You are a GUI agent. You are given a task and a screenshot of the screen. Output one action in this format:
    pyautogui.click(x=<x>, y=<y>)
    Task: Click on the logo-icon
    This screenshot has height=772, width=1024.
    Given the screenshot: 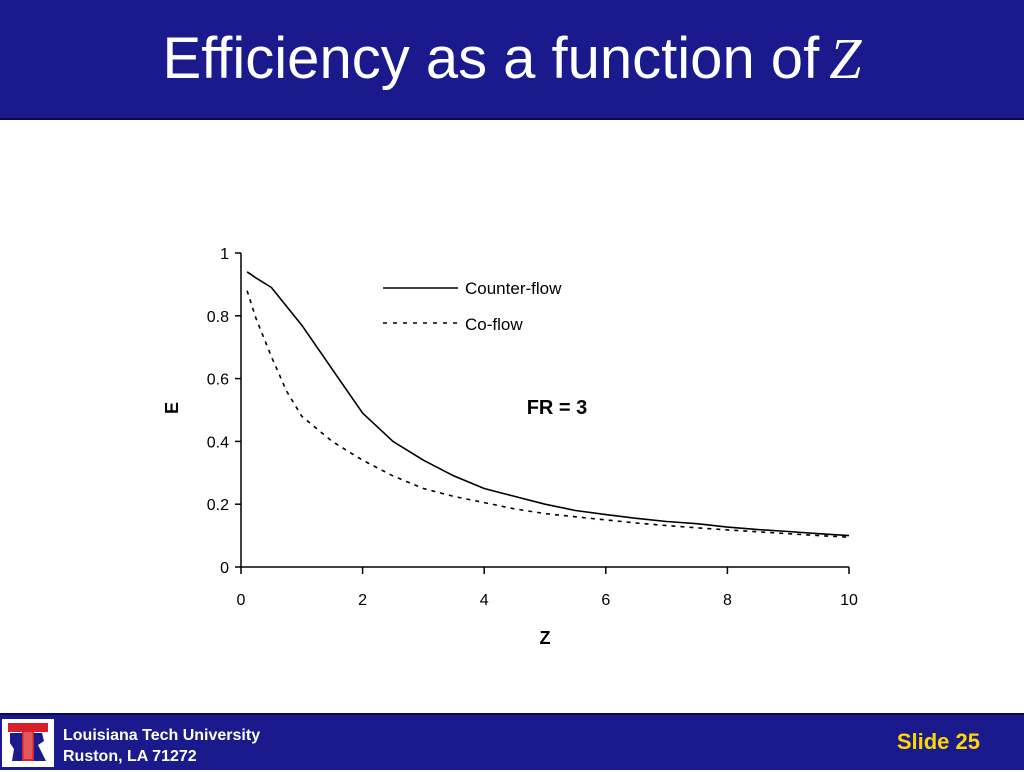 What is the action you would take?
    pyautogui.click(x=28, y=742)
    